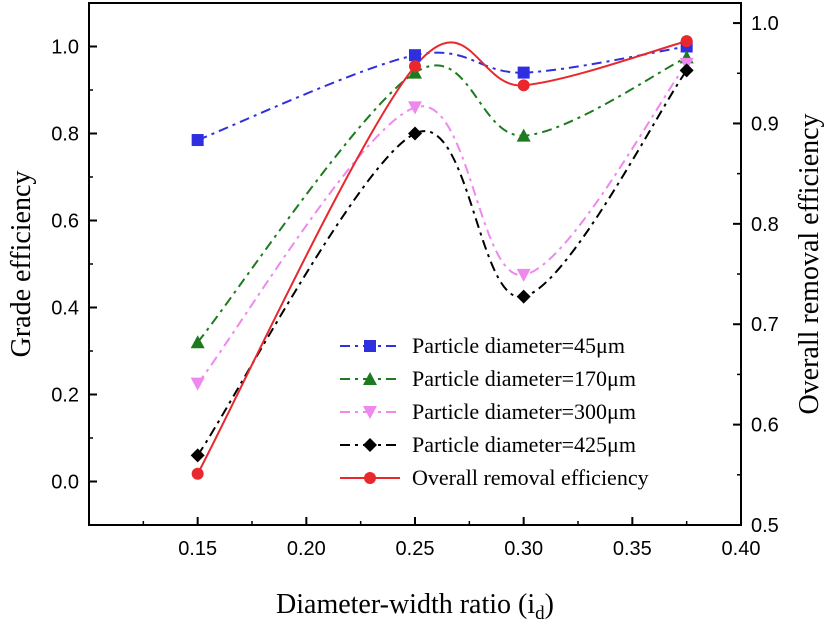 The width and height of the screenshot is (830, 625). I want to click on x-tick-label: 0.35, so click(632, 549).